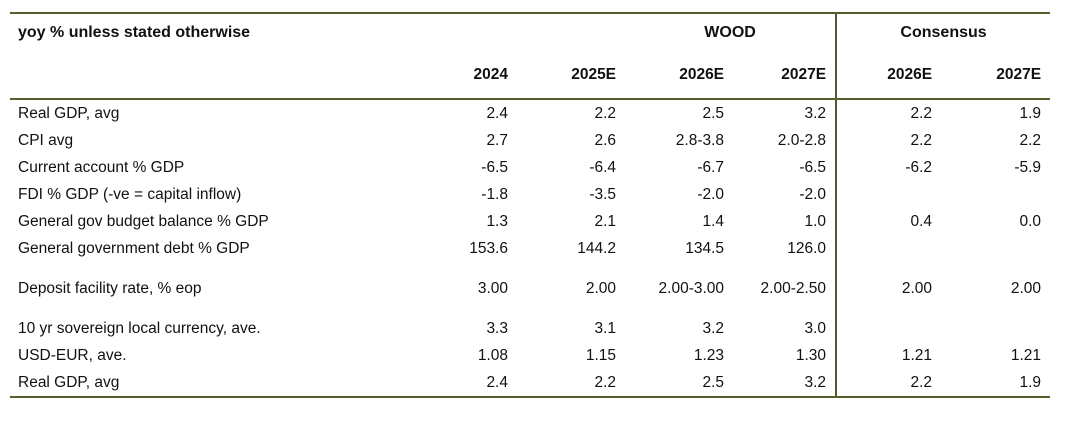  I want to click on cell-value: 1.3, so click(497, 221).